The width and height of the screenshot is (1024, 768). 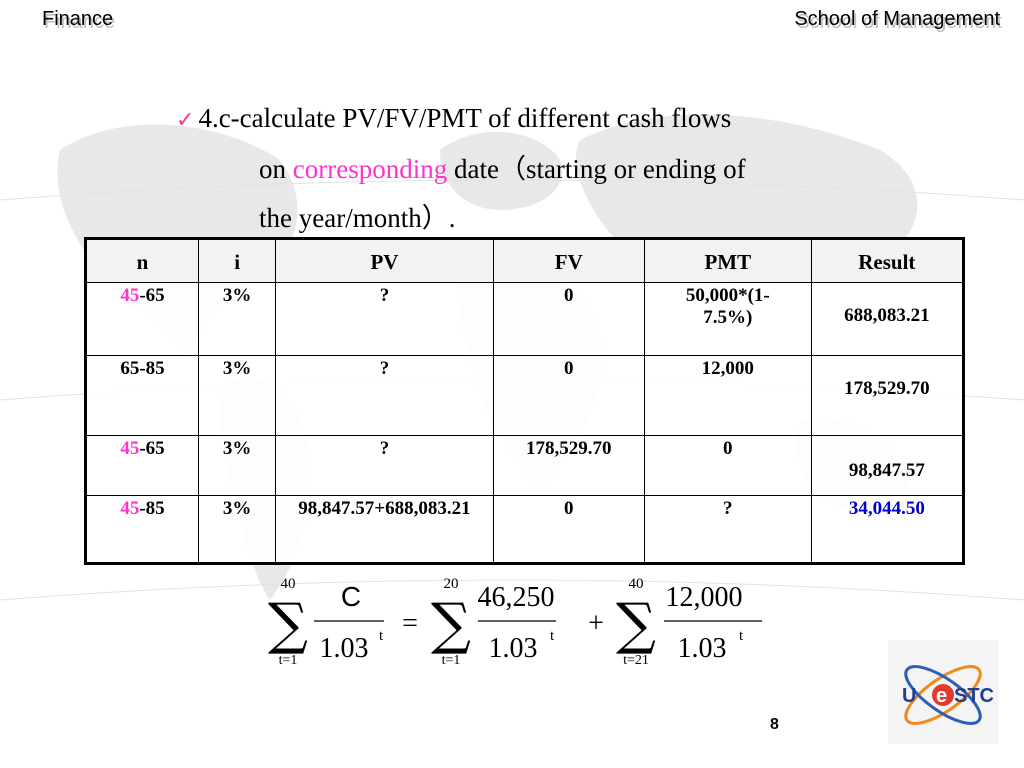 What do you see at coordinates (727, 319) in the screenshot?
I see `cell-pmt: 50,000*(1-7.5%)` at bounding box center [727, 319].